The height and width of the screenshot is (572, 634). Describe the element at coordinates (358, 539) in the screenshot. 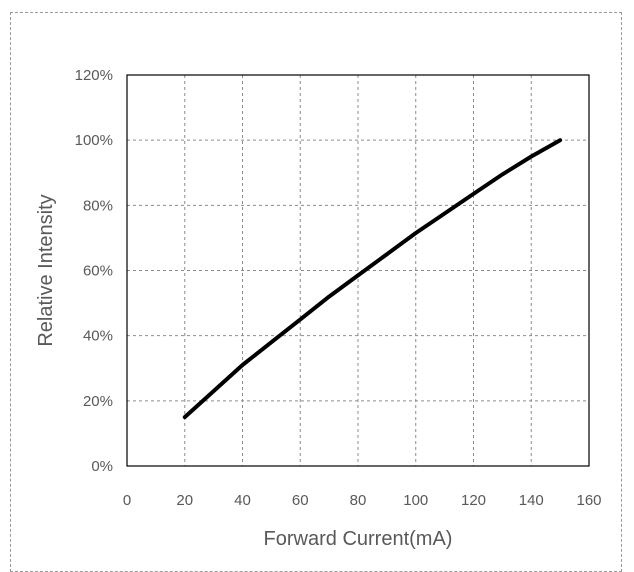

I see `x-axis-title: Forward Current(mA)` at that location.